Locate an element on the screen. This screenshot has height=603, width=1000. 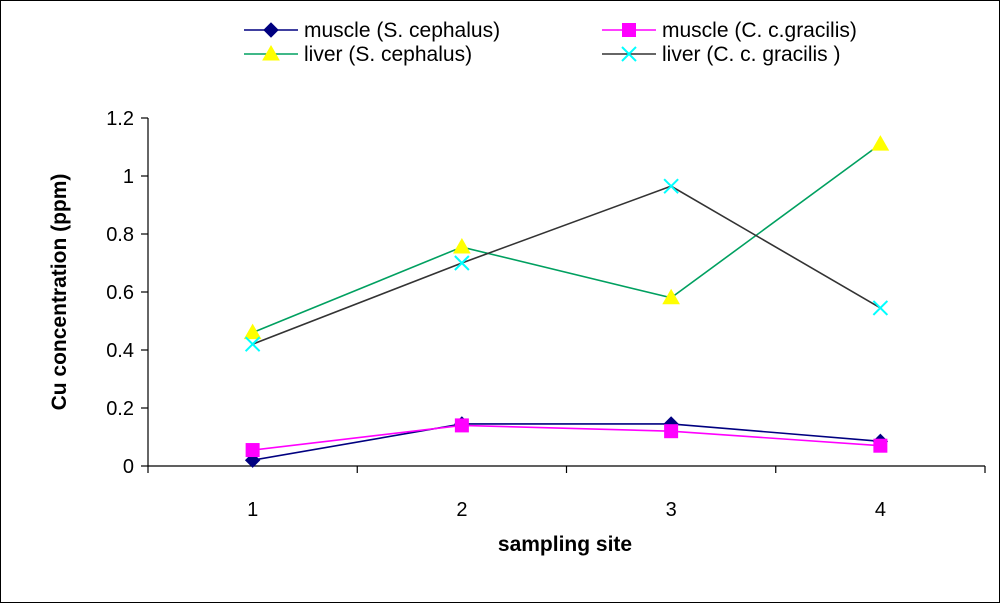
y-tick-label: 0.8 is located at coordinates (120, 235).